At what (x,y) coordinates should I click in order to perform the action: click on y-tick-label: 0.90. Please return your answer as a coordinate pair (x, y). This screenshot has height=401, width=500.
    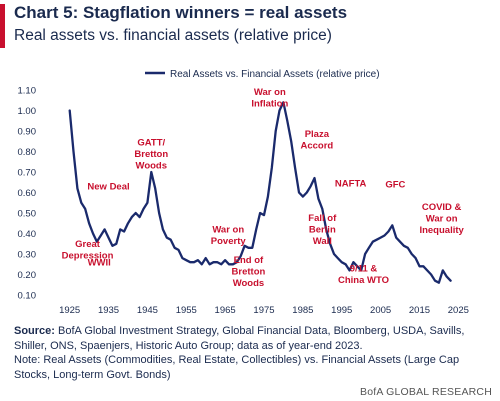
    Looking at the image, I should click on (27, 132).